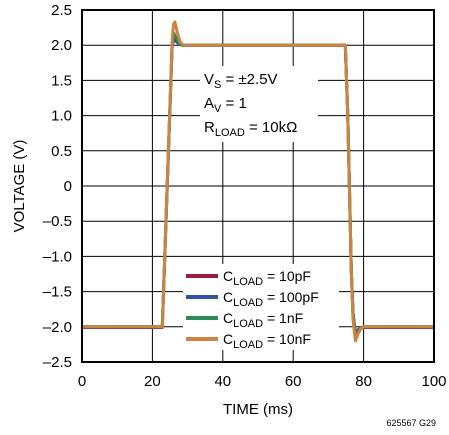 The image size is (449, 435). I want to click on y-tick-label: 2.5, so click(61, 10).